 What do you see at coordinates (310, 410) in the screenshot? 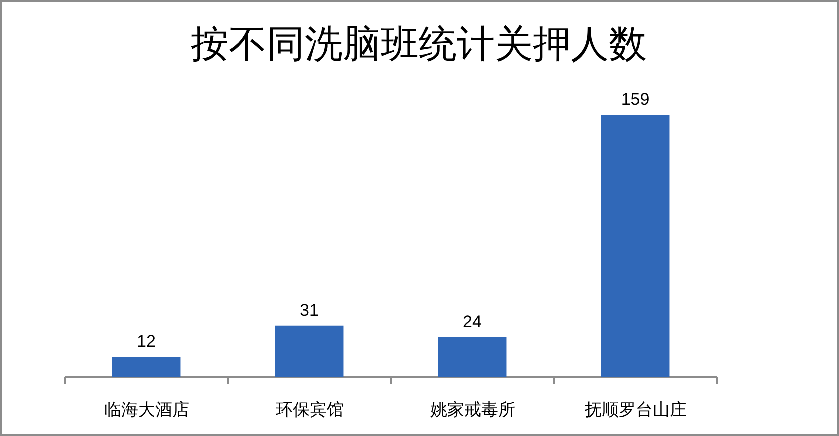
I see `x-tick-label: 环保宾馆` at bounding box center [310, 410].